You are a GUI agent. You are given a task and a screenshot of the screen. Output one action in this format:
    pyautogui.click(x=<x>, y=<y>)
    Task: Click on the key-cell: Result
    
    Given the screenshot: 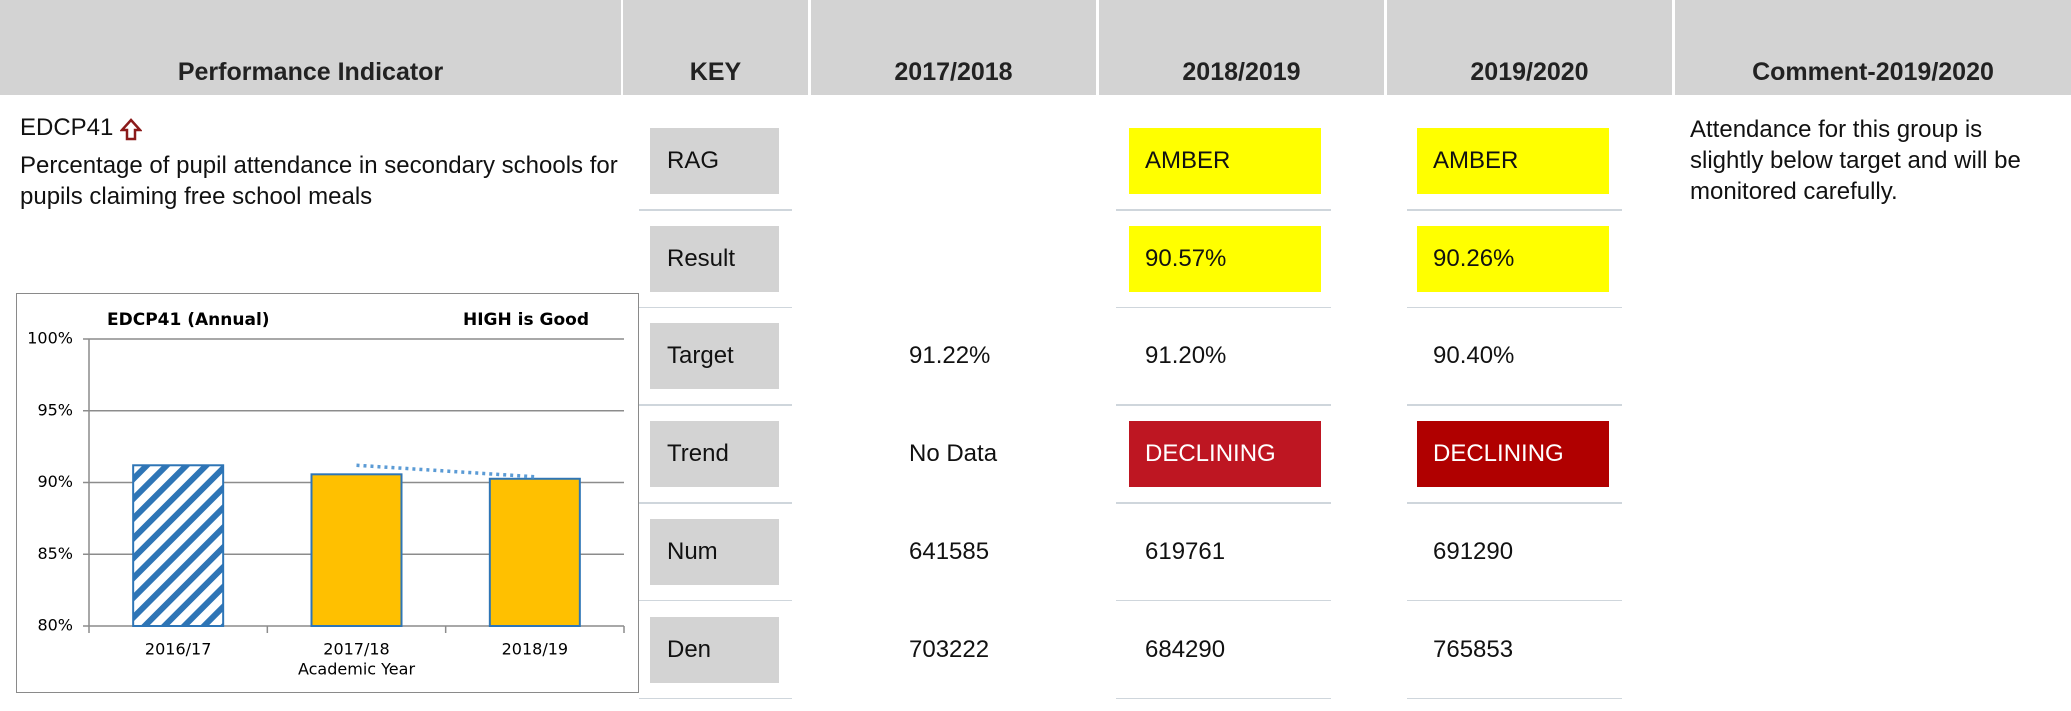 What is the action you would take?
    pyautogui.click(x=714, y=258)
    